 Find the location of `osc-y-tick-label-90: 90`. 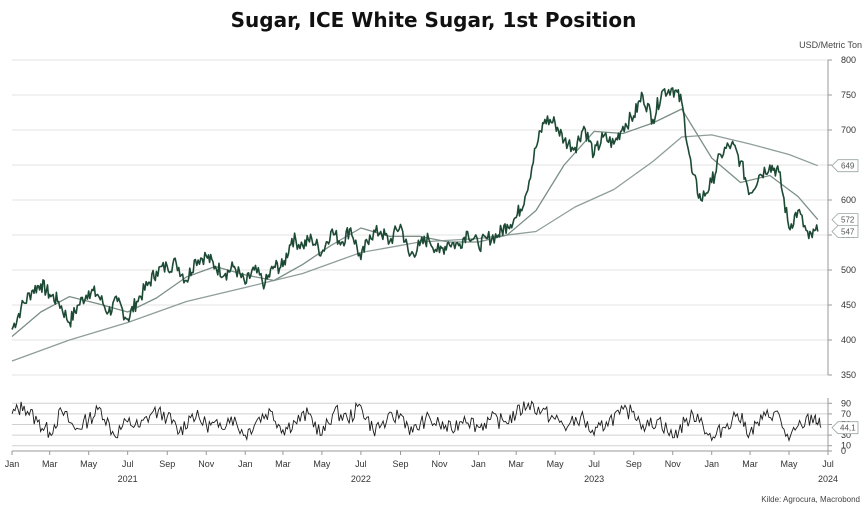

osc-y-tick-label-90: 90 is located at coordinates (846, 403).